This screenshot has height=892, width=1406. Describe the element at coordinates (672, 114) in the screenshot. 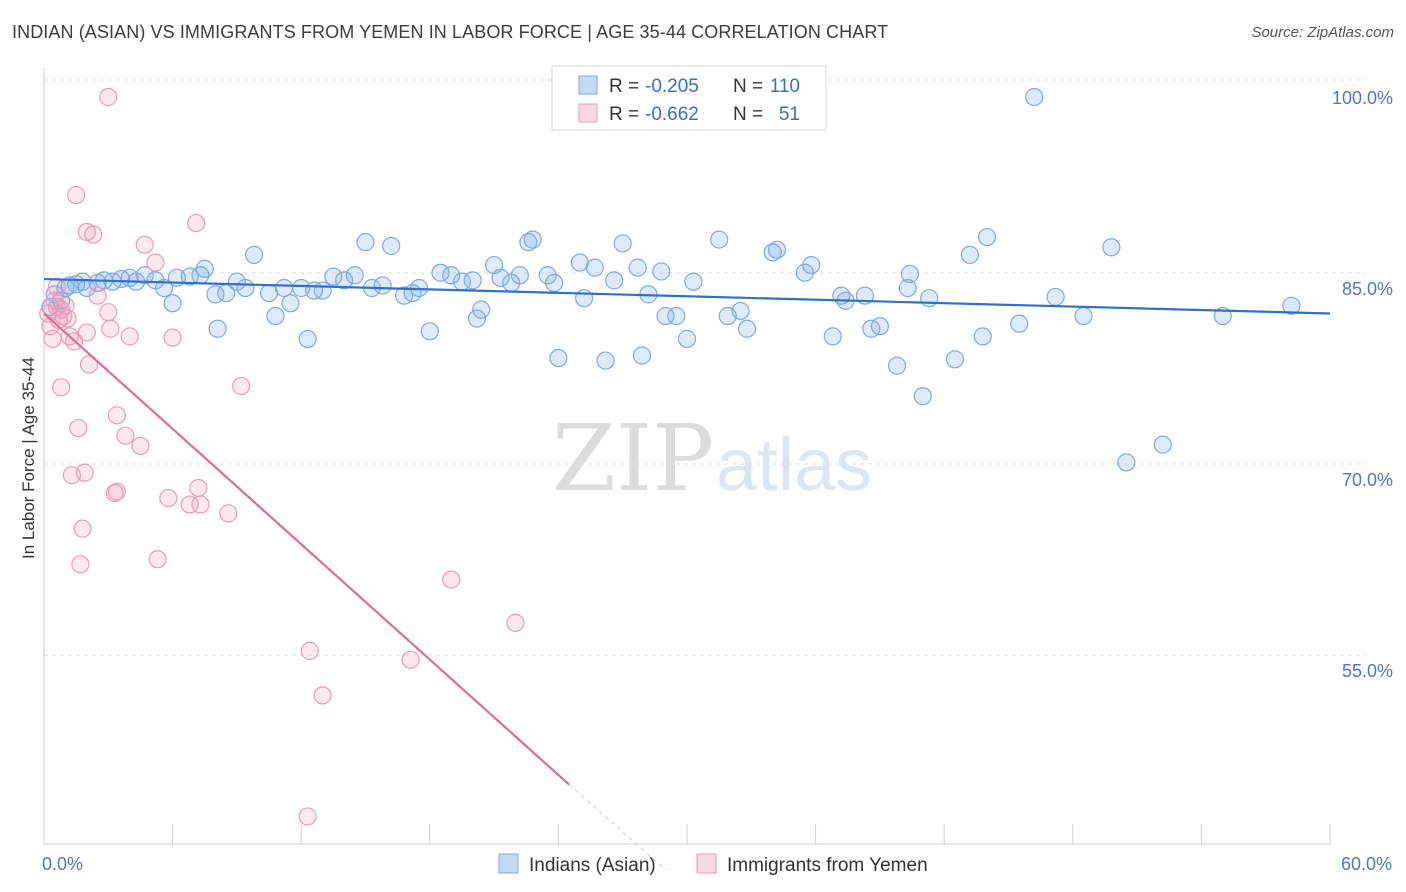

I see `legend-r-value-2: -0.662` at that location.